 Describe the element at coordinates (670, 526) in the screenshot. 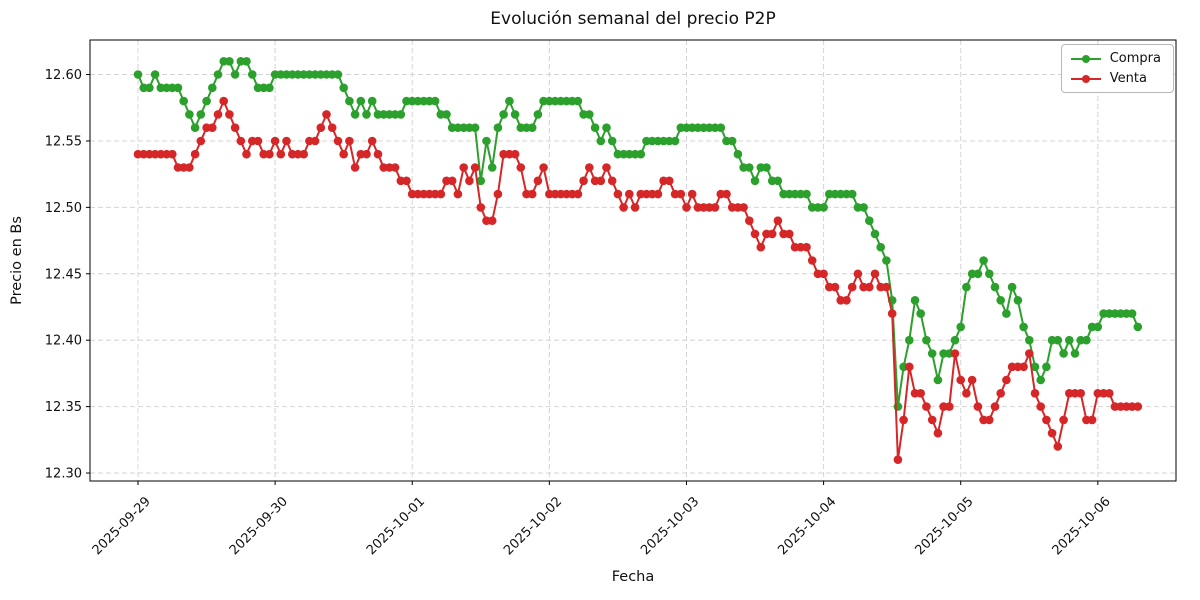

I see `svg-text: 2025-10-03` at that location.